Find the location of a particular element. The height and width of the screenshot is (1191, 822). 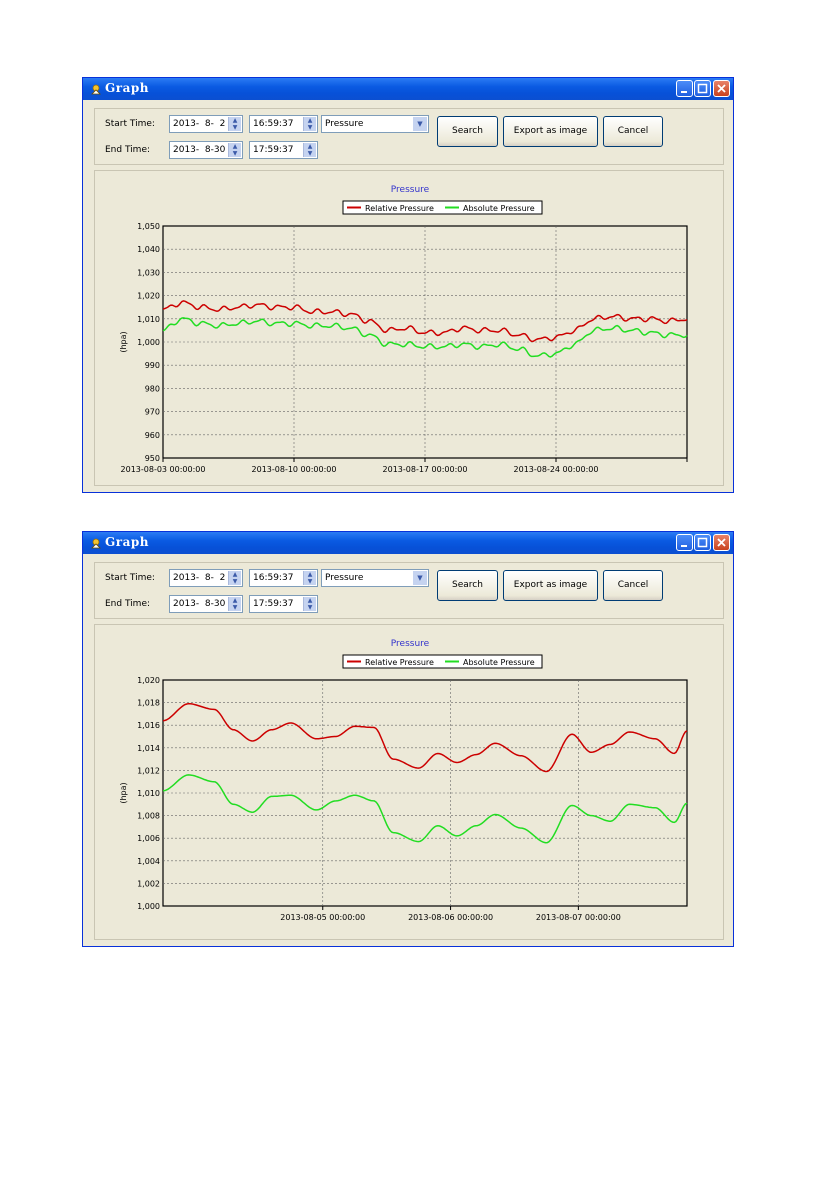

y-tick-label: 980 is located at coordinates (152, 388).